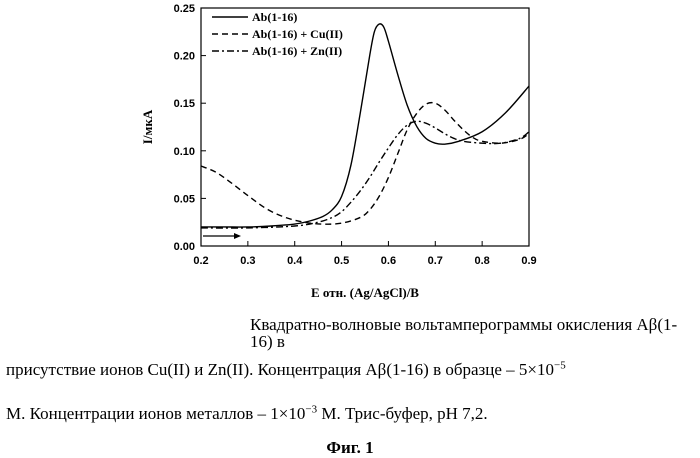  What do you see at coordinates (184, 9) in the screenshot?
I see `y-tick-label: 0.25` at bounding box center [184, 9].